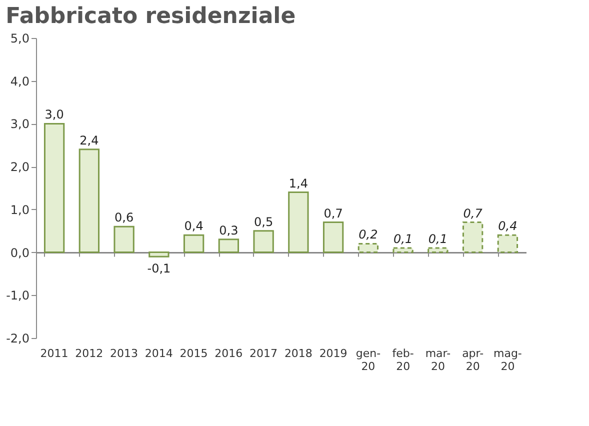  What do you see at coordinates (20, 209) in the screenshot?
I see `y-tick-label: 1,0` at bounding box center [20, 209].